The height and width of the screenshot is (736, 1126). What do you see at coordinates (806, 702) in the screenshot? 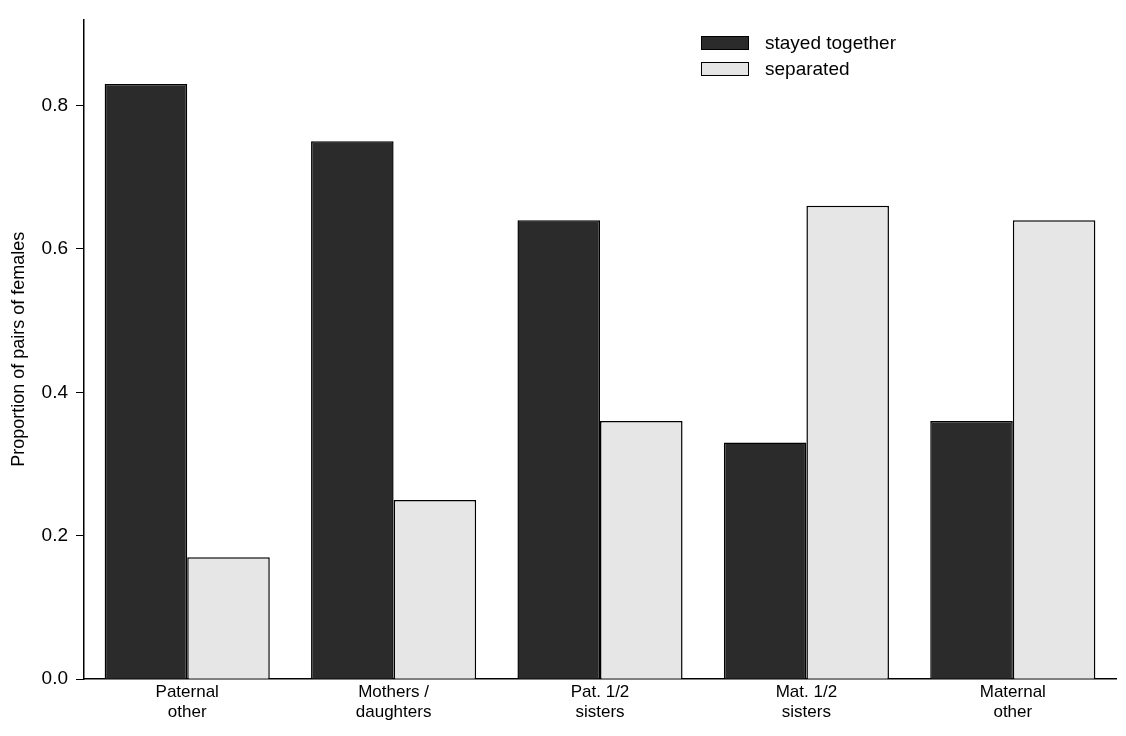
I see `x-tick-label: Mat. 1/2 sisters` at bounding box center [806, 702].